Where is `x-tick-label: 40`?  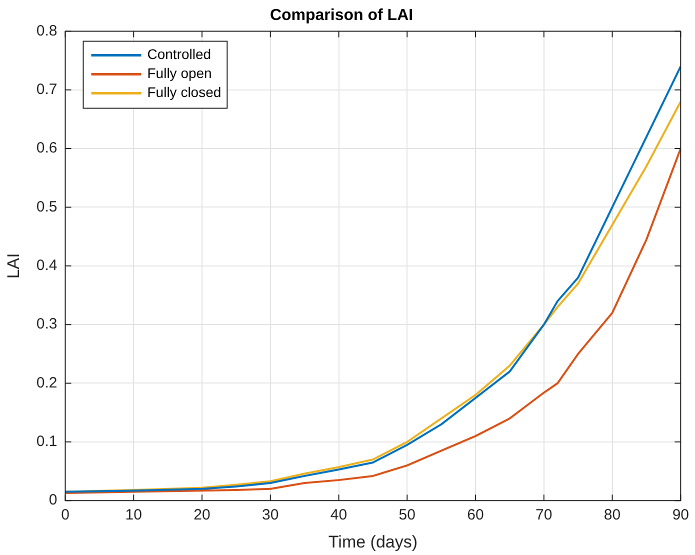
x-tick-label: 40 is located at coordinates (339, 515).